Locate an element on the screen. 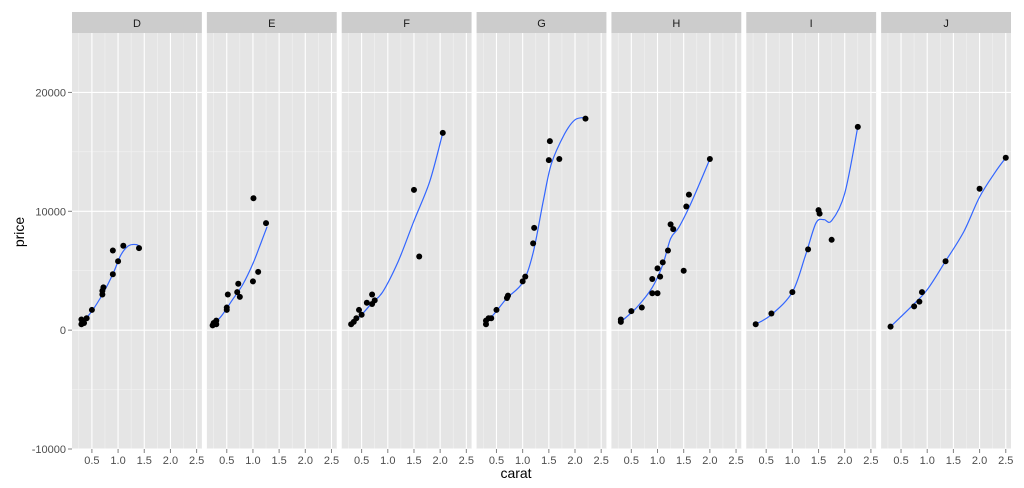  facet-strip-label: F is located at coordinates (406, 24).